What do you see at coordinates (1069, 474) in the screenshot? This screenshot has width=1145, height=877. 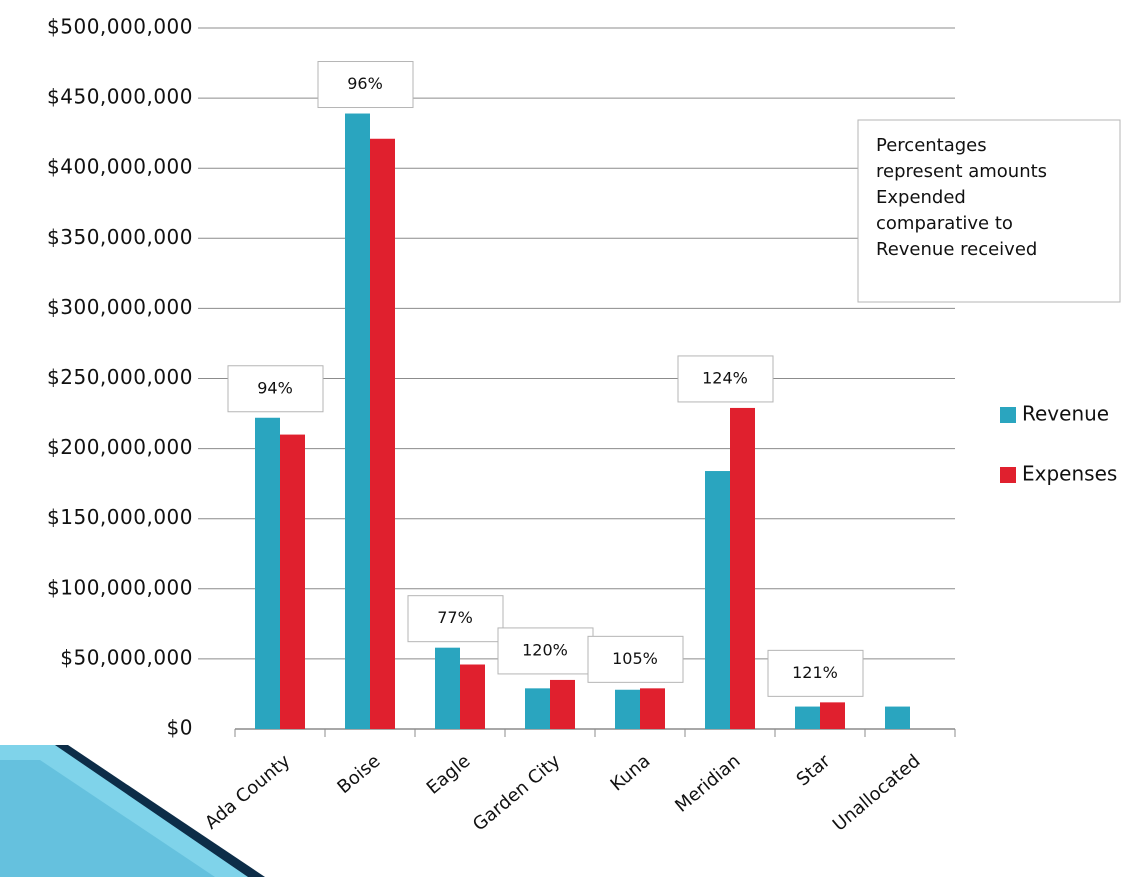 I see `legend-label: Expenses` at bounding box center [1069, 474].